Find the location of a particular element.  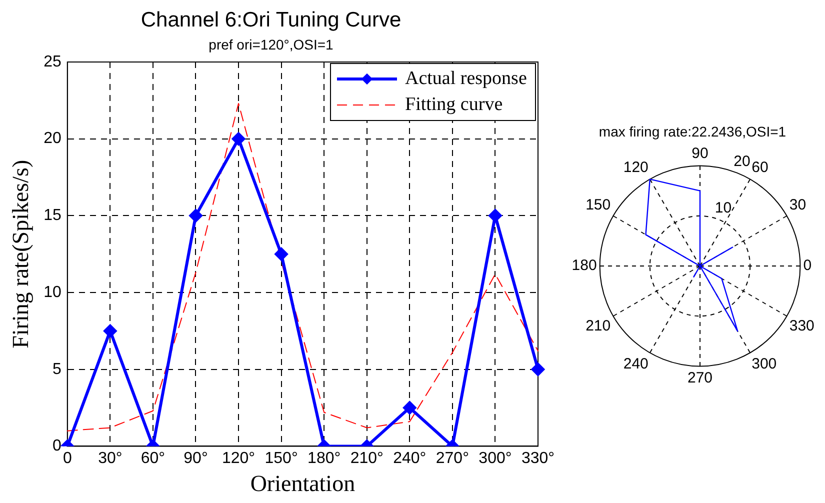

y-tick-label: 25 is located at coordinates (53, 61).